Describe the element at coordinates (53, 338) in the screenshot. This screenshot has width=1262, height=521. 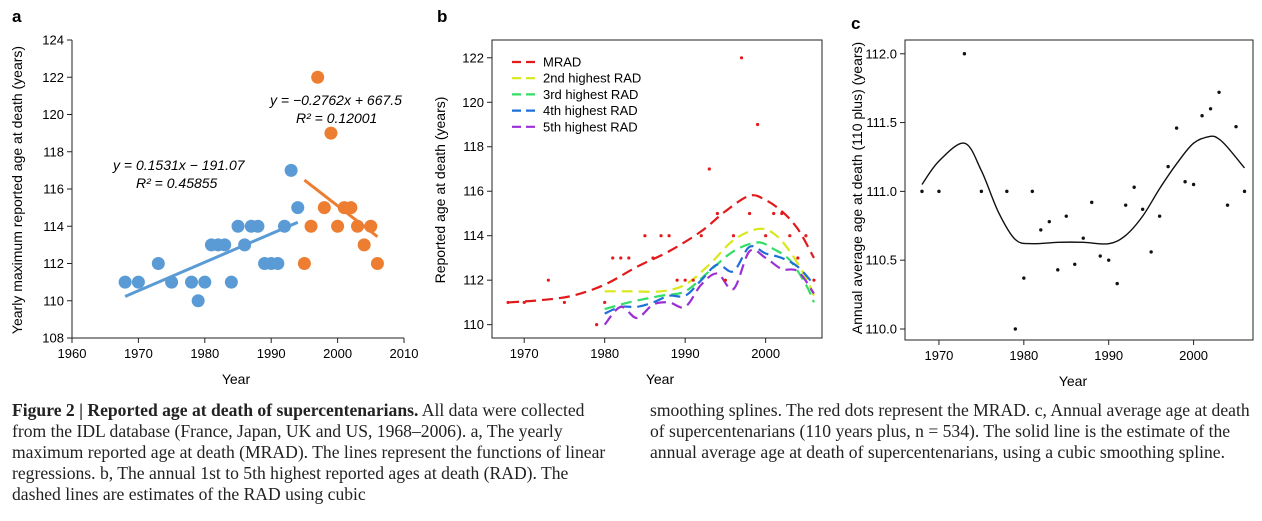
I see `y-tick-label: 108` at that location.